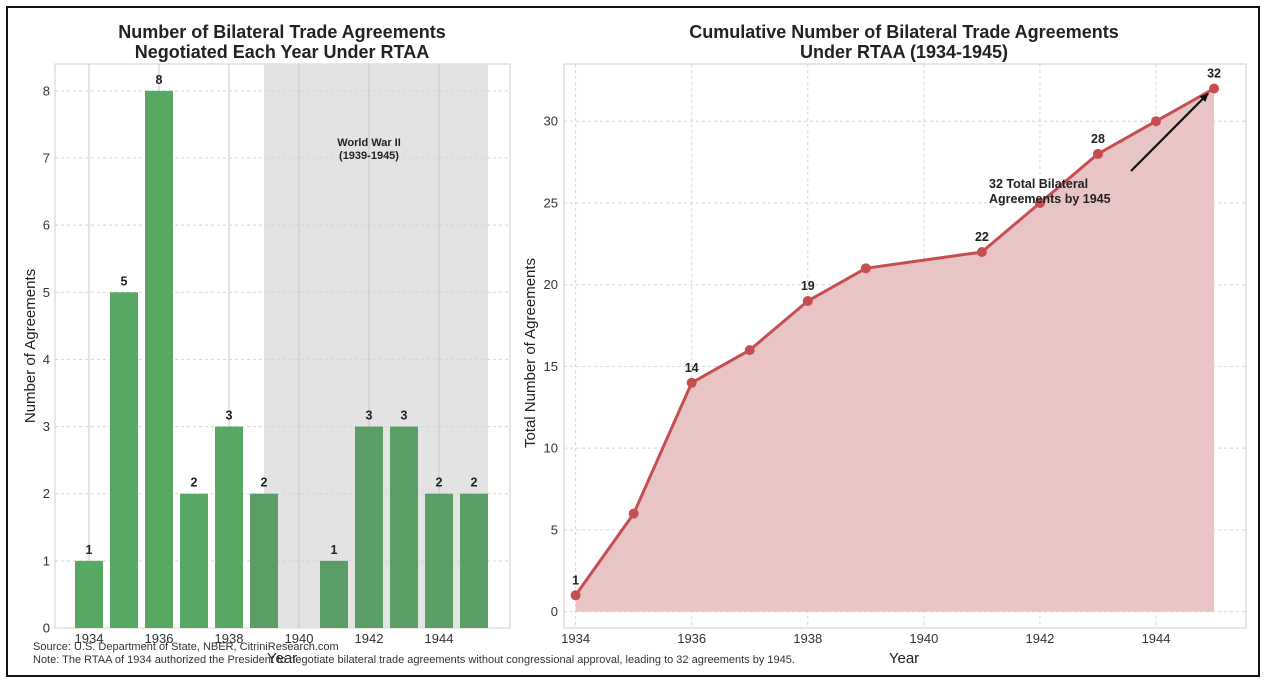  I want to click on right-x-tick: 1934, so click(575, 638).